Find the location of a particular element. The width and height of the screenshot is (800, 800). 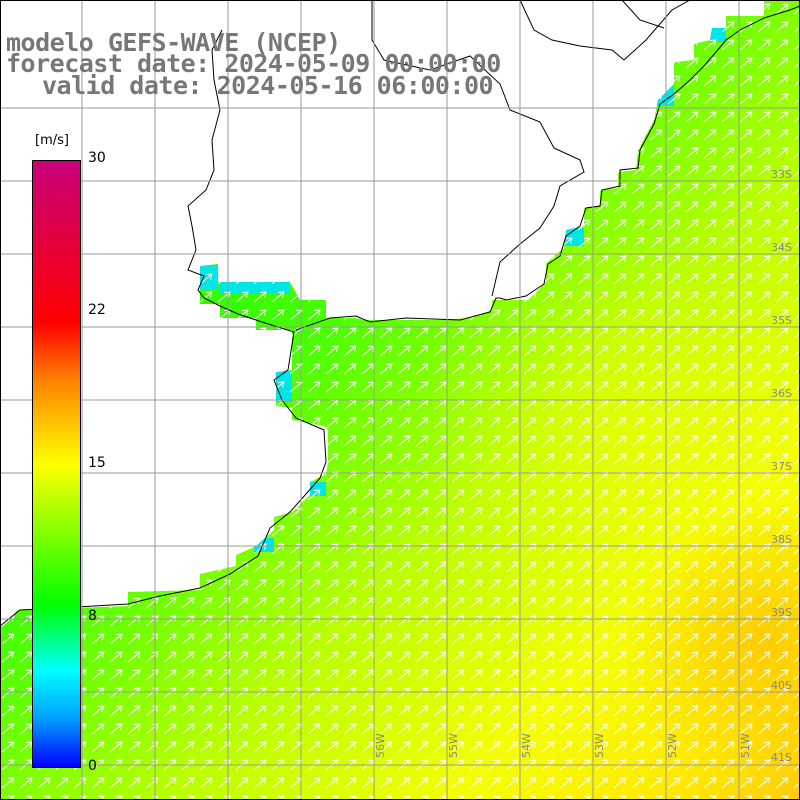

lat-label: 39S is located at coordinates (781, 612).